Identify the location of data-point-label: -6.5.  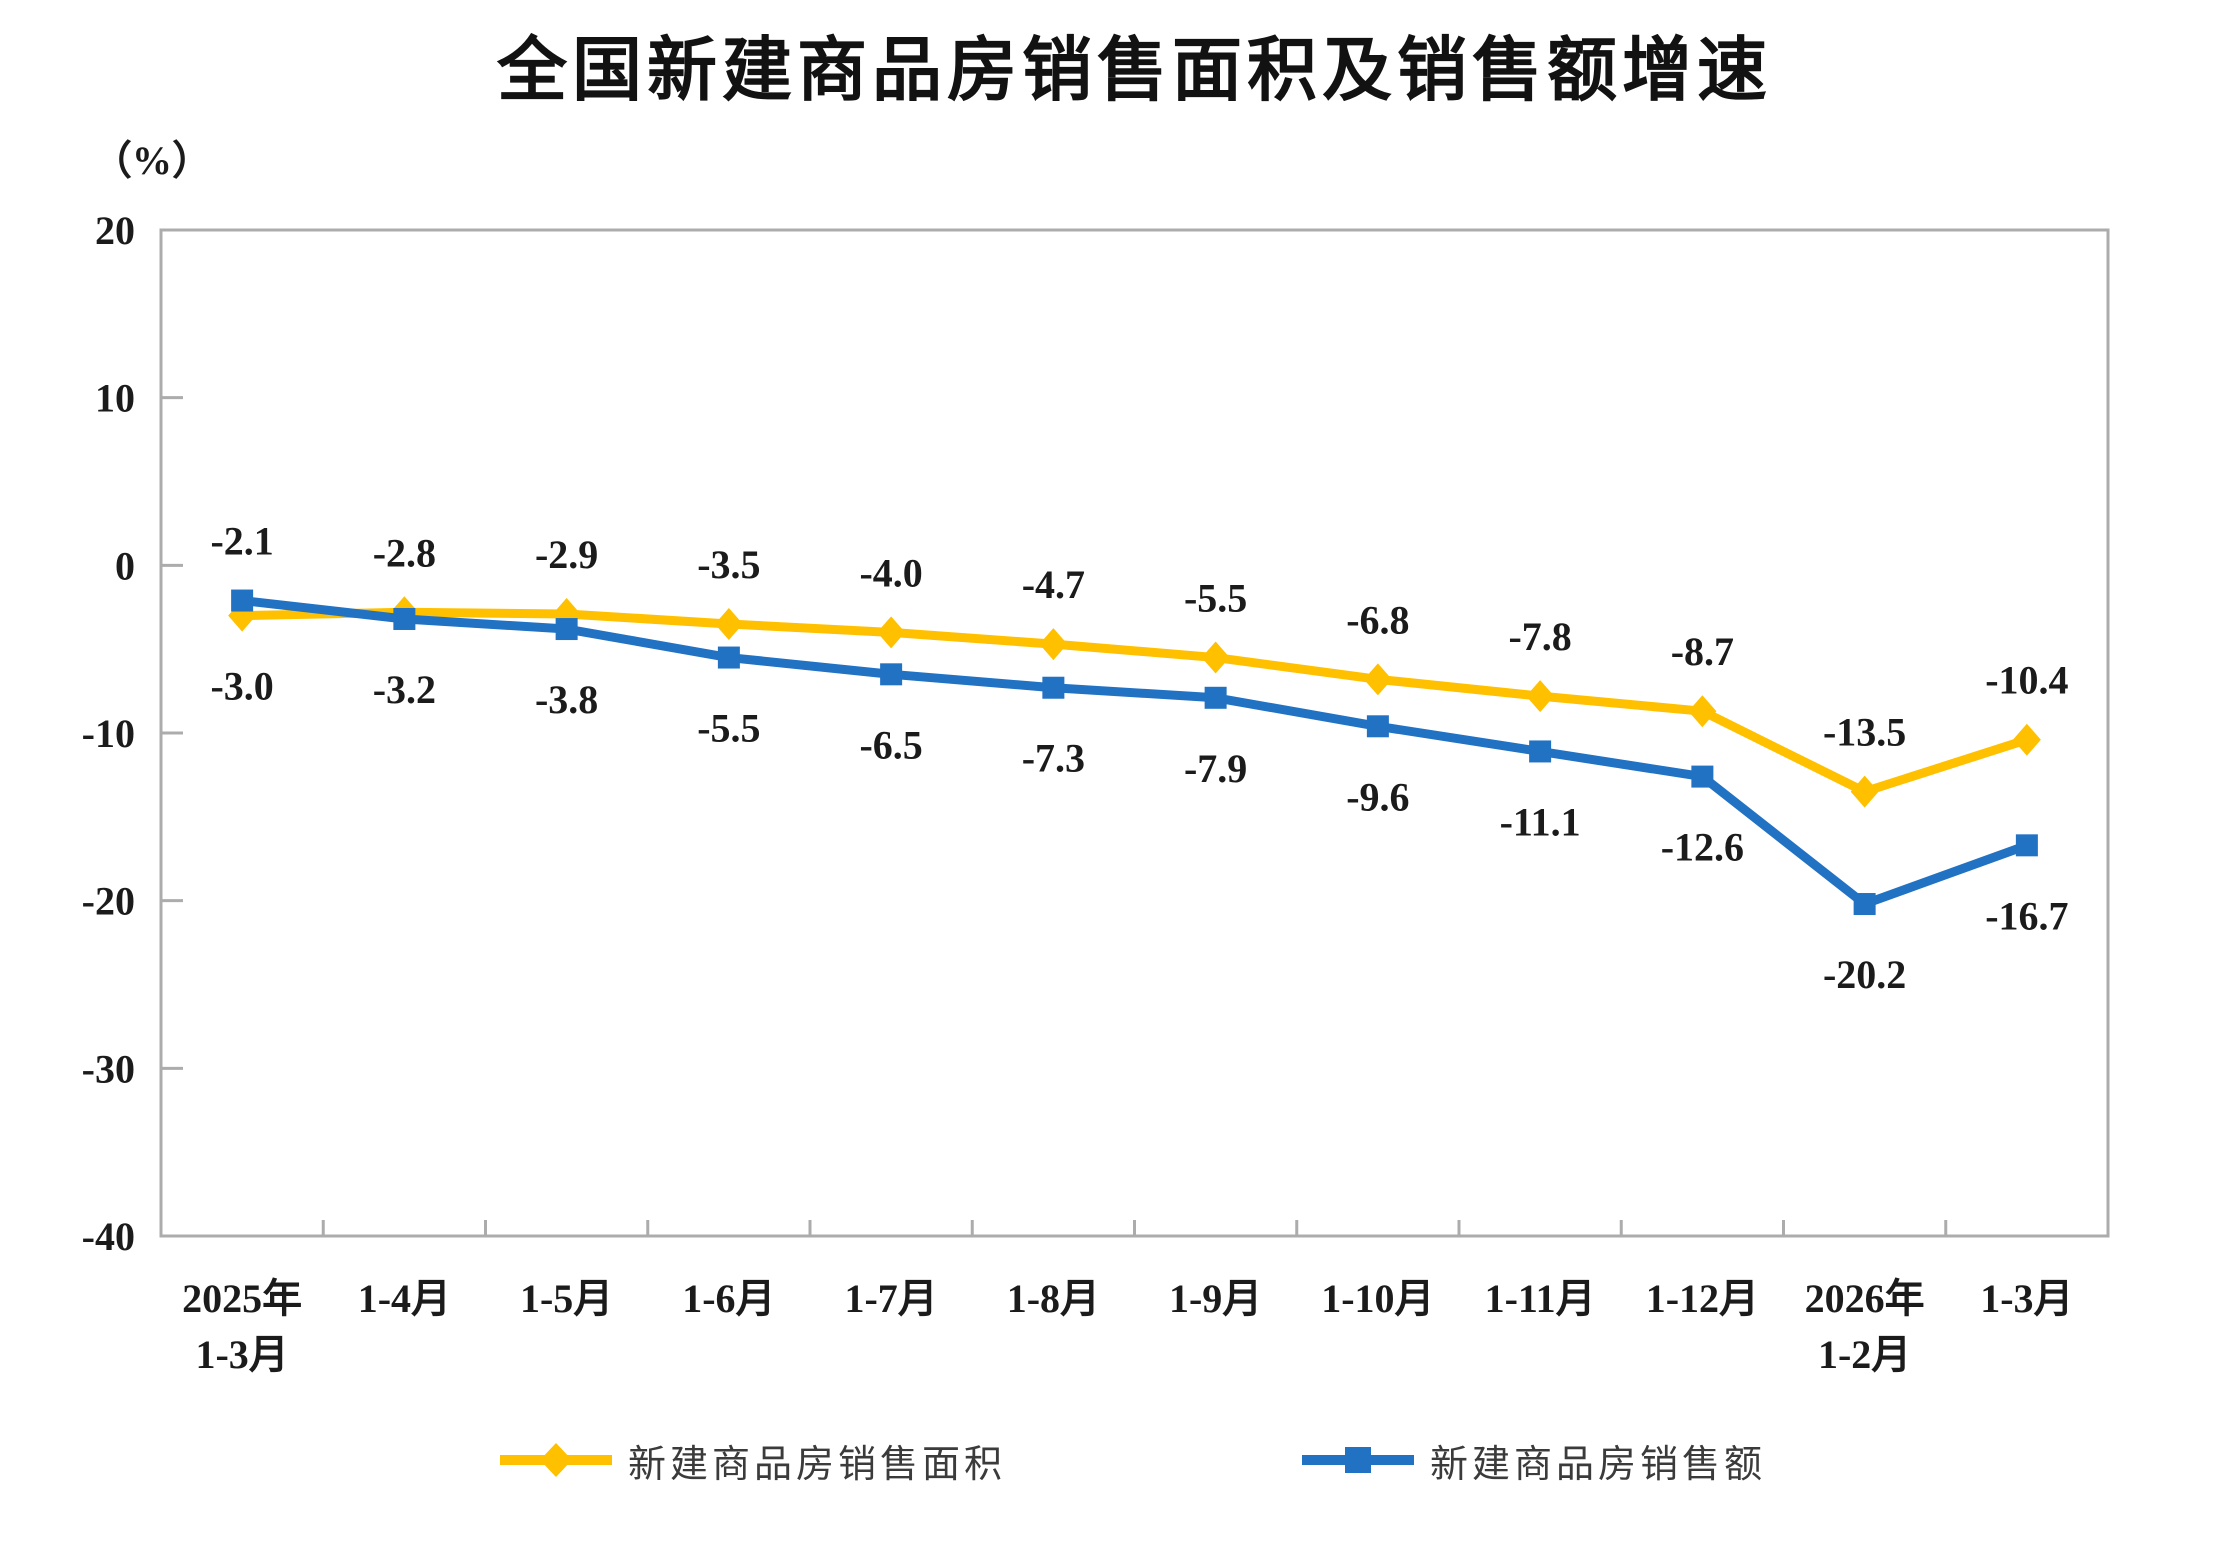
(890, 744).